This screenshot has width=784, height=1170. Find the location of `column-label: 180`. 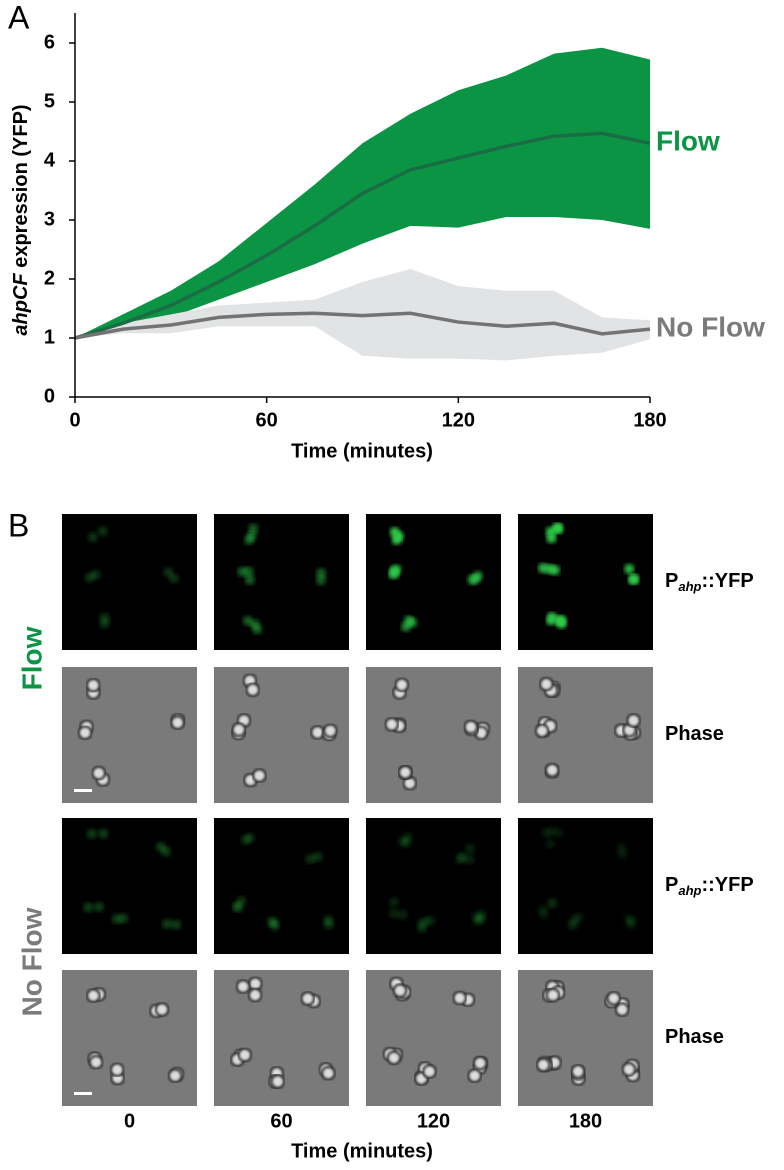

column-label: 180 is located at coordinates (585, 1121).